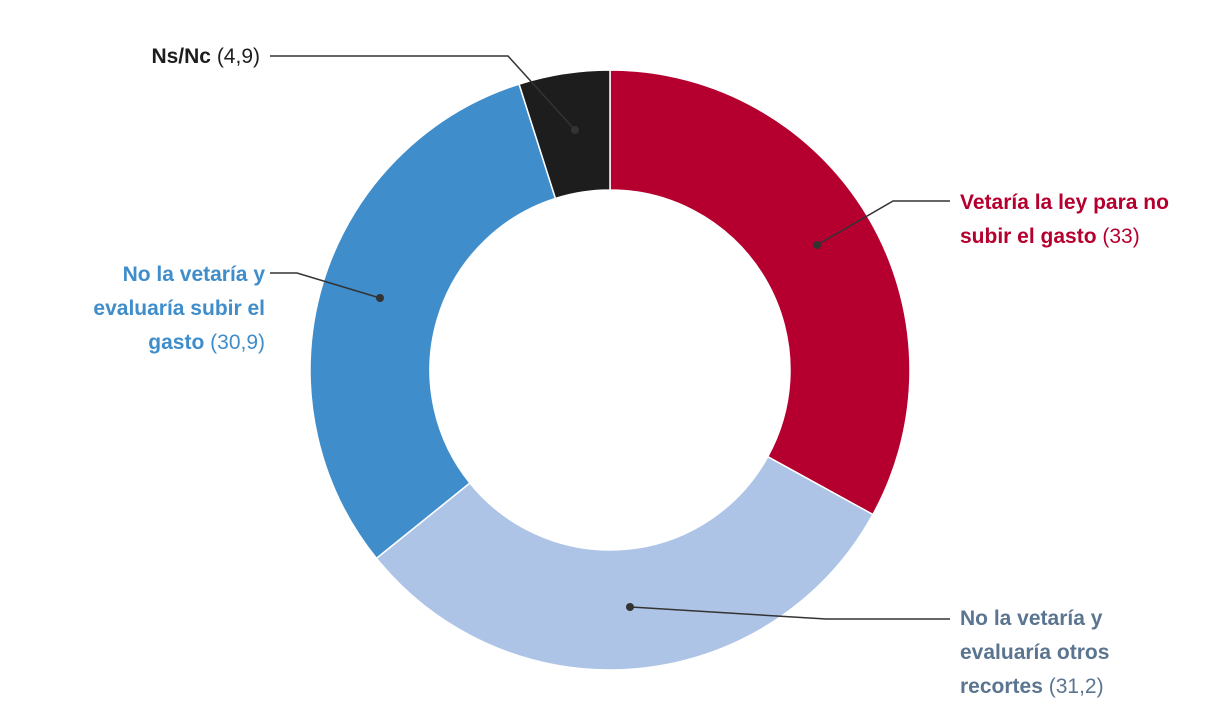 The height and width of the screenshot is (725, 1220). What do you see at coordinates (1001, 686) in the screenshot?
I see `label-no-otros-line-3: recortes` at bounding box center [1001, 686].